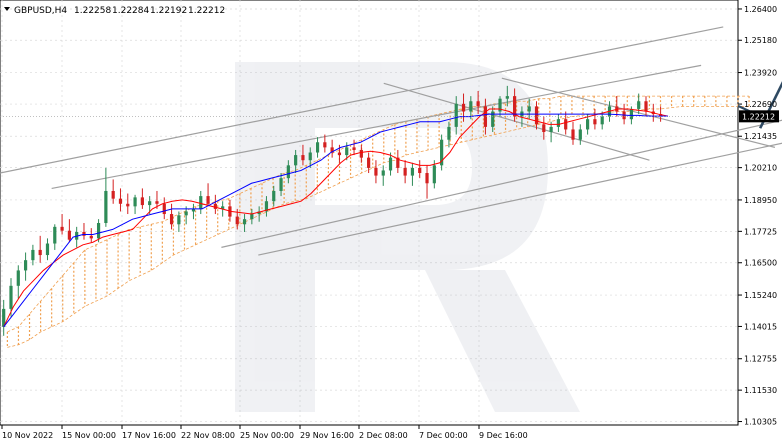  I want to click on price-tag-box, so click(759, 116).